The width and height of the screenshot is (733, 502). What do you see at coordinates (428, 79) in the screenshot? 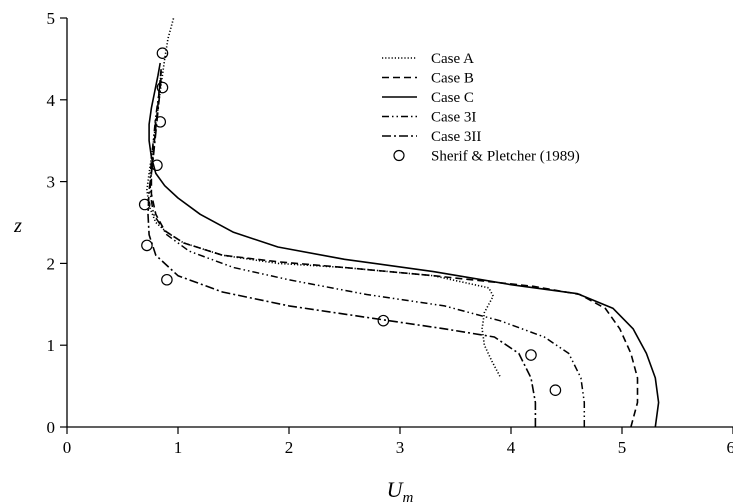
I see `legend-case-b: Case B` at bounding box center [428, 79].